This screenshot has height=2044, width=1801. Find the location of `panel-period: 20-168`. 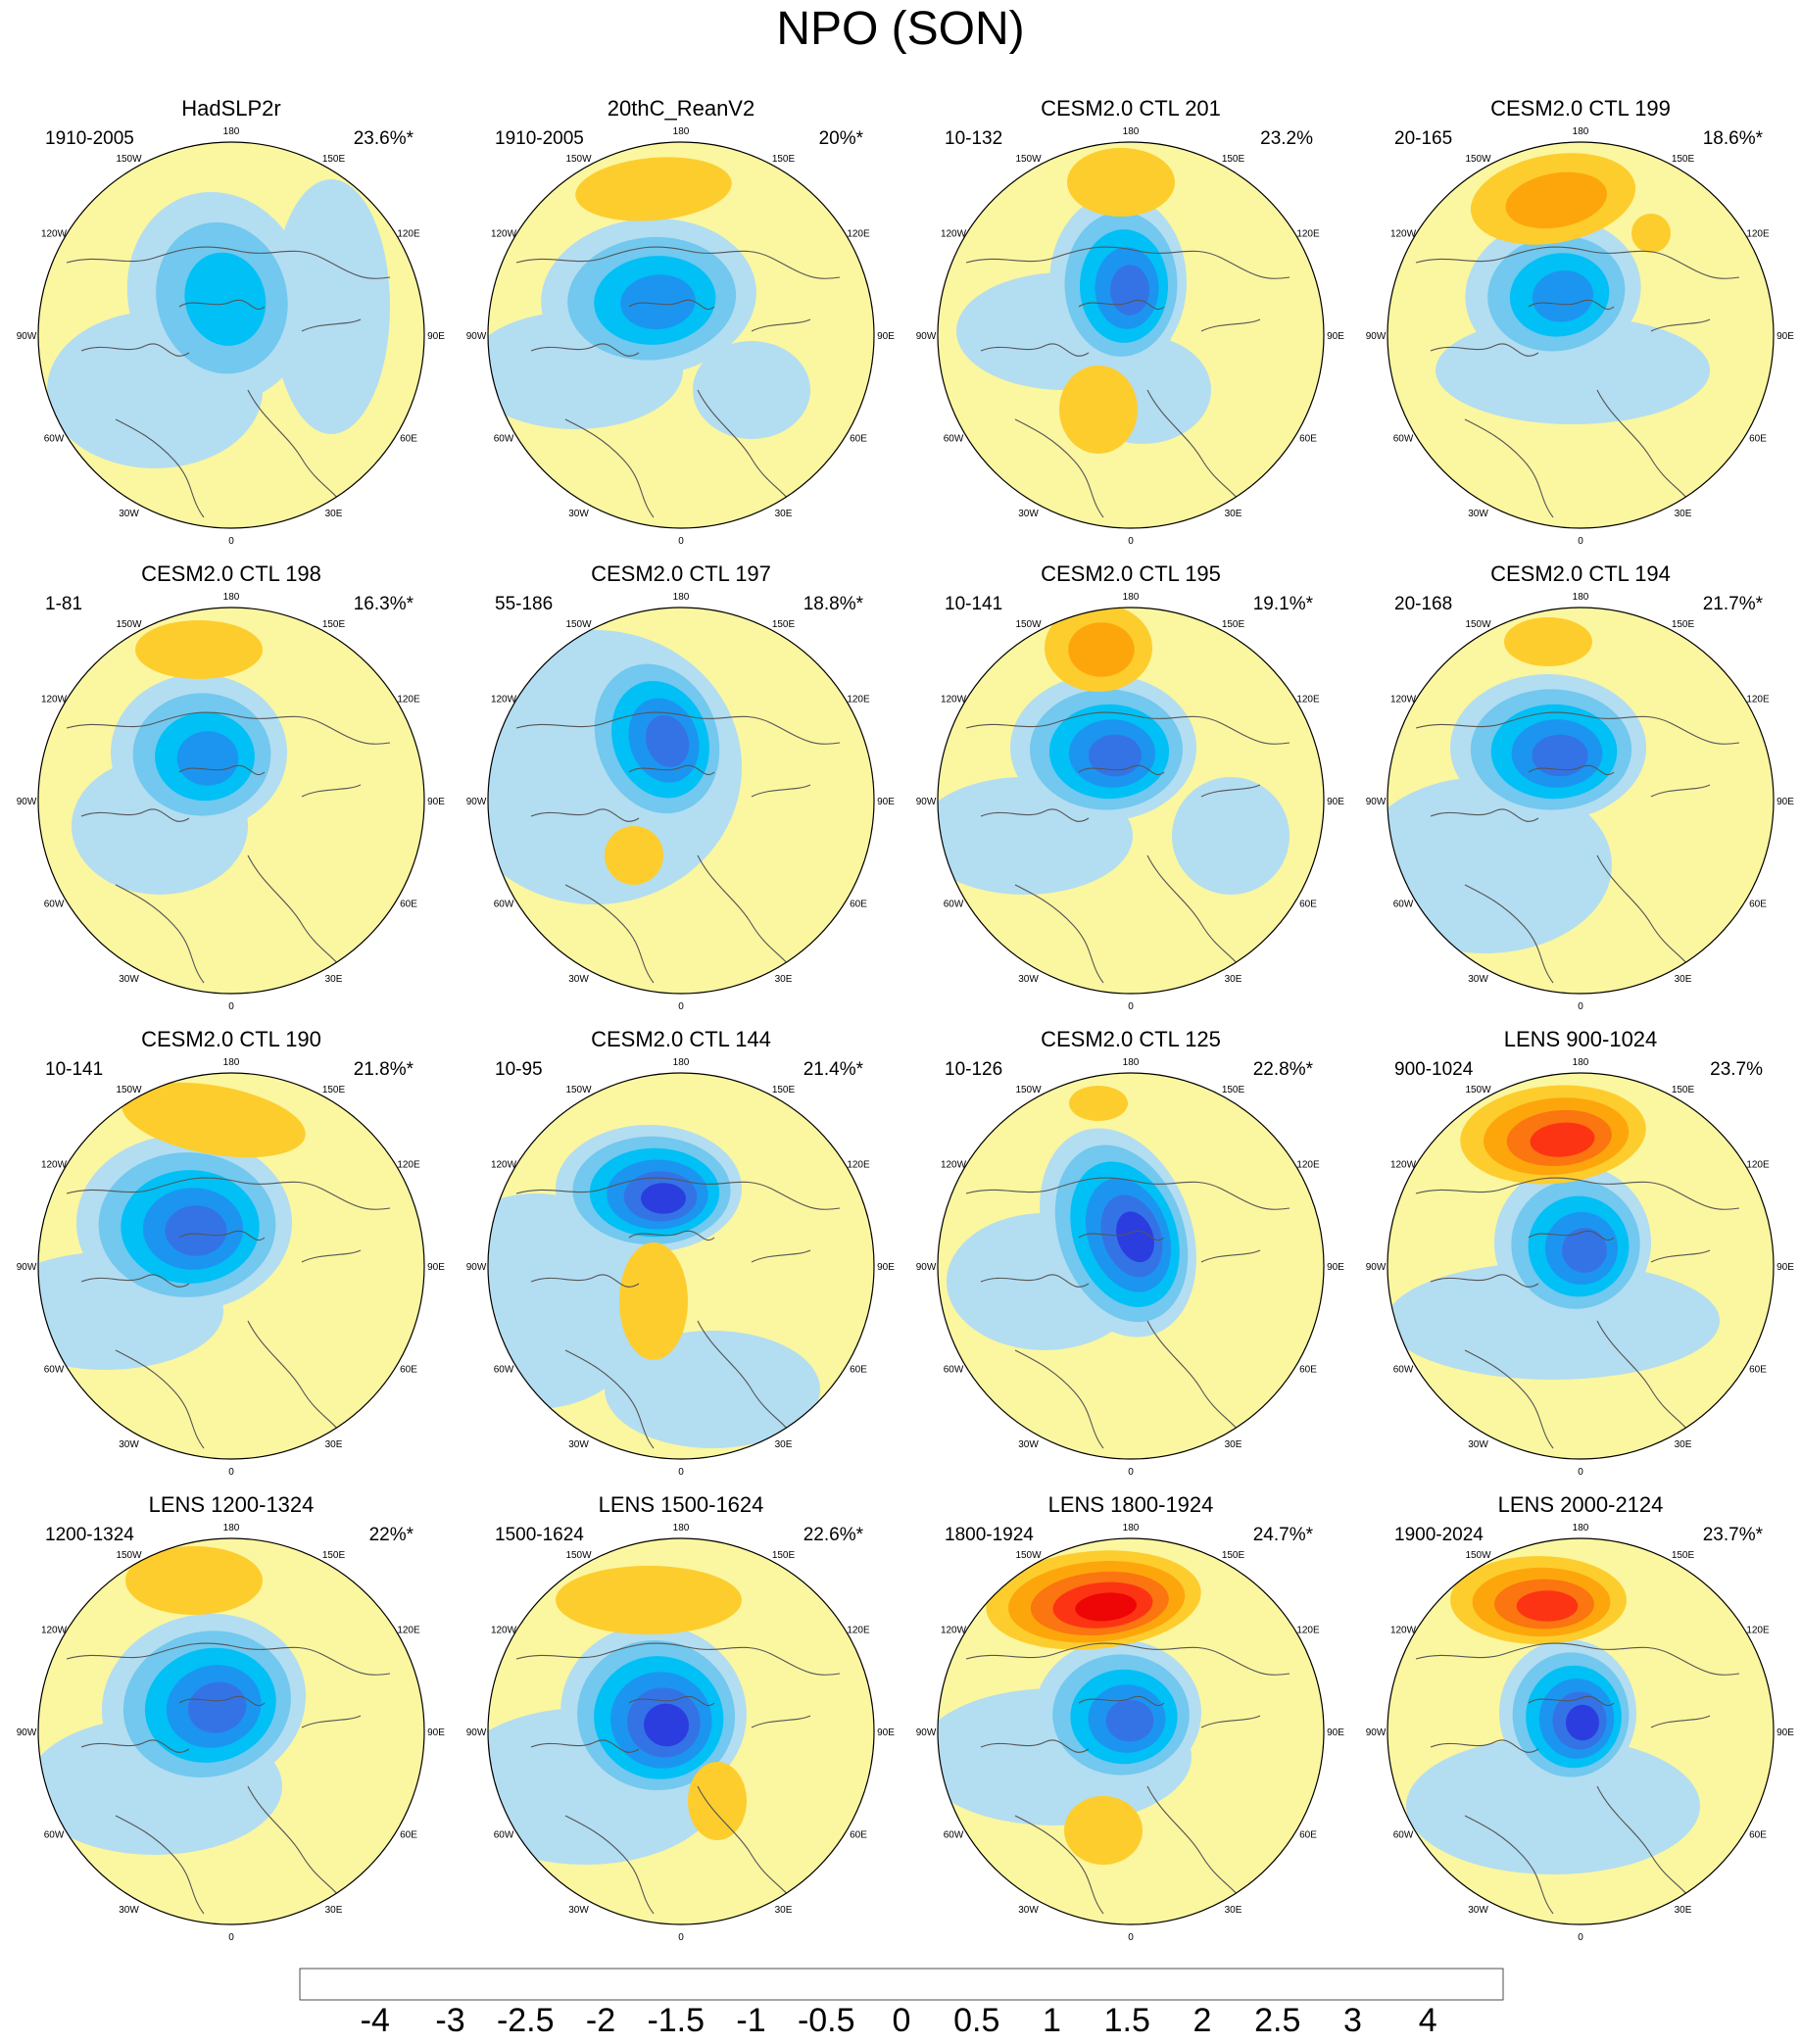

panel-period: 20-168 is located at coordinates (1423, 604).